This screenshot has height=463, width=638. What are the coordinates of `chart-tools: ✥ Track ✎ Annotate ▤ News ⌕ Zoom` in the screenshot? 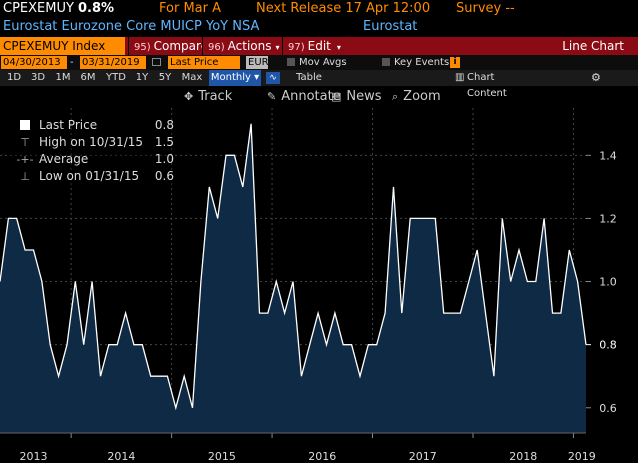 It's located at (319, 97).